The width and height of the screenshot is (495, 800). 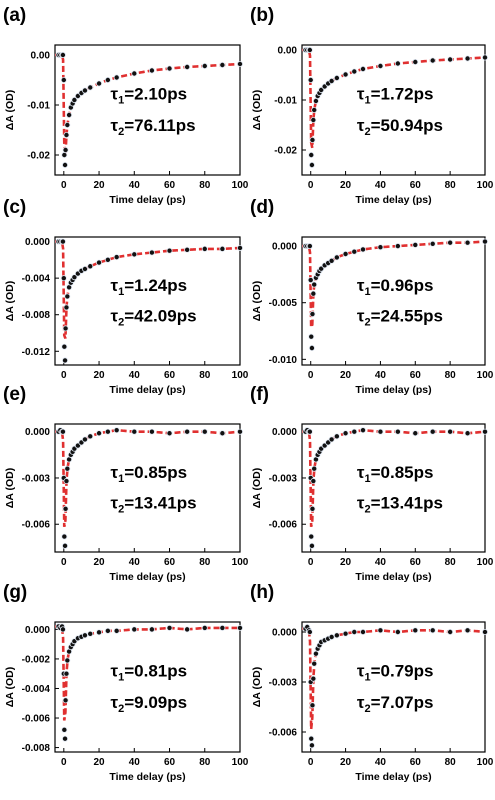 What do you see at coordinates (400, 504) in the screenshot?
I see `tau2-annotation: τ2=13.41ps` at bounding box center [400, 504].